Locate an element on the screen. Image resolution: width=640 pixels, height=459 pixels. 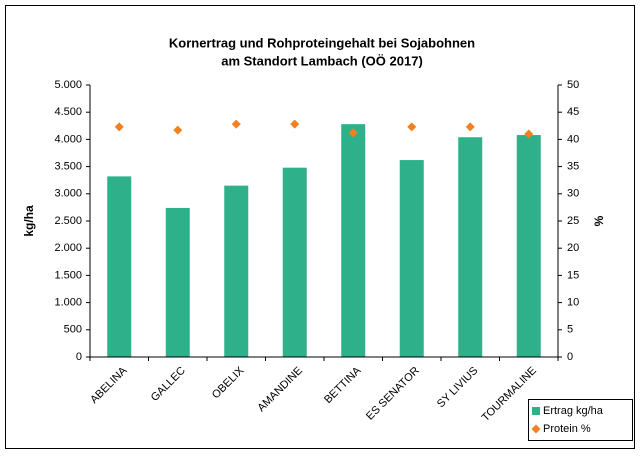
y2-tick-label: 50 is located at coordinates (573, 85).